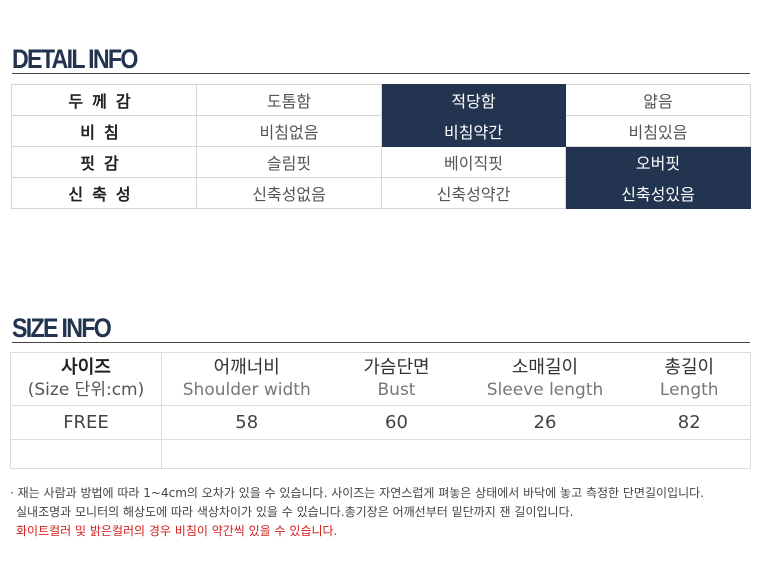  Describe the element at coordinates (86, 367) in the screenshot. I see `size-header-ko: 사이즈` at that location.